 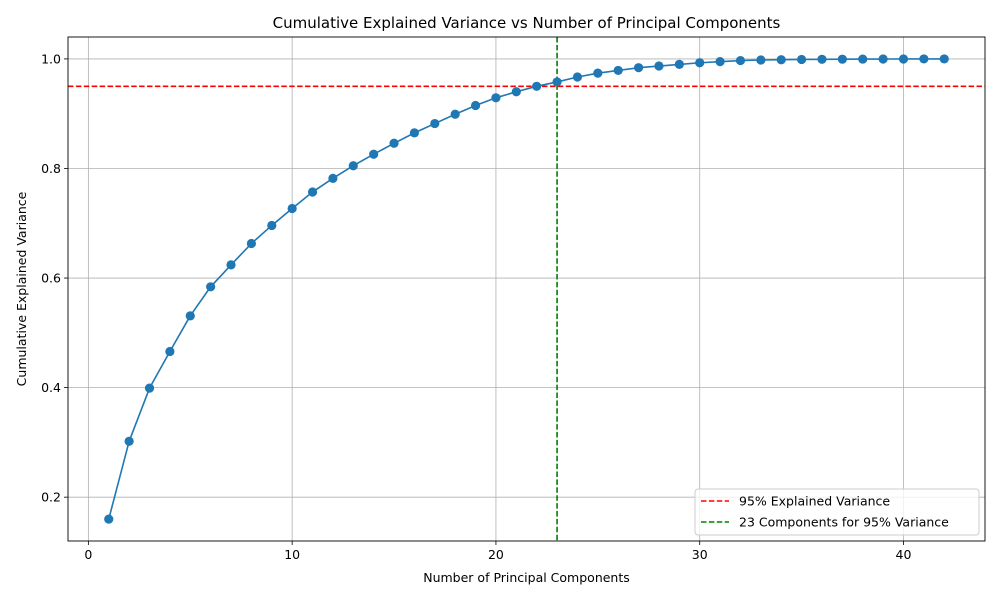 What do you see at coordinates (904, 554) in the screenshot?
I see `x-tick-label: 40` at bounding box center [904, 554].